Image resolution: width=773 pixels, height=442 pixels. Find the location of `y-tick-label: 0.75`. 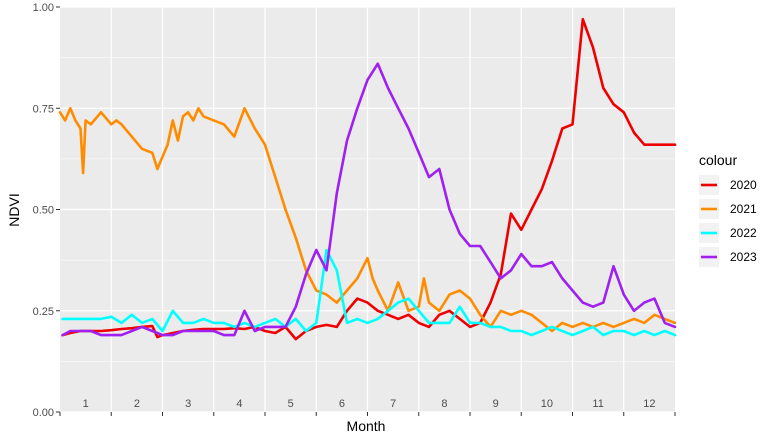

y-tick-label: 0.75 is located at coordinates (43, 109).